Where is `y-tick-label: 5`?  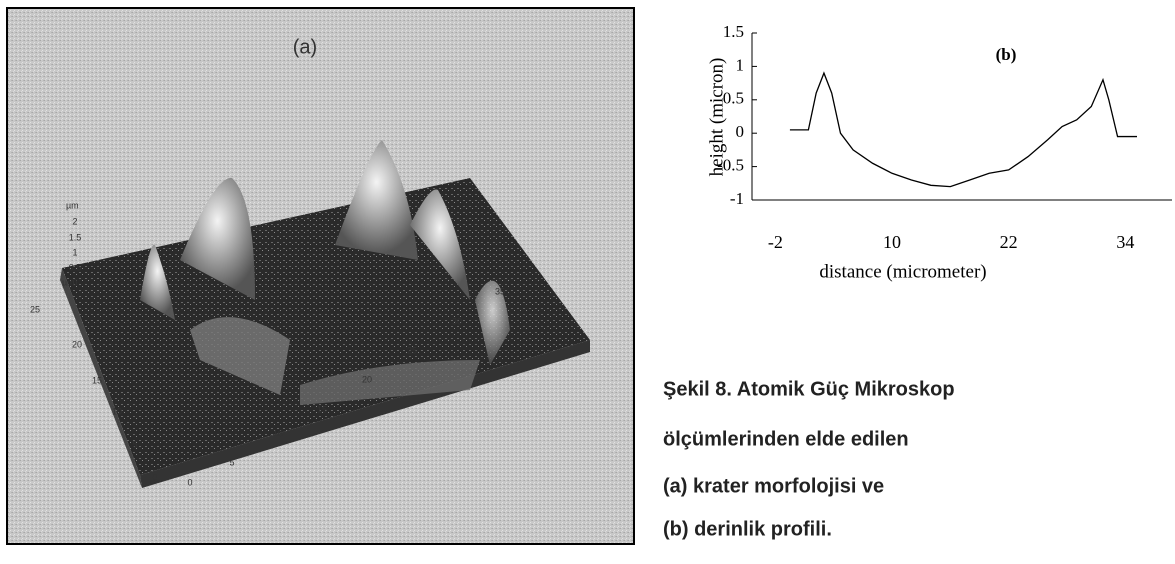
y-tick-label: 5 is located at coordinates (134, 444).